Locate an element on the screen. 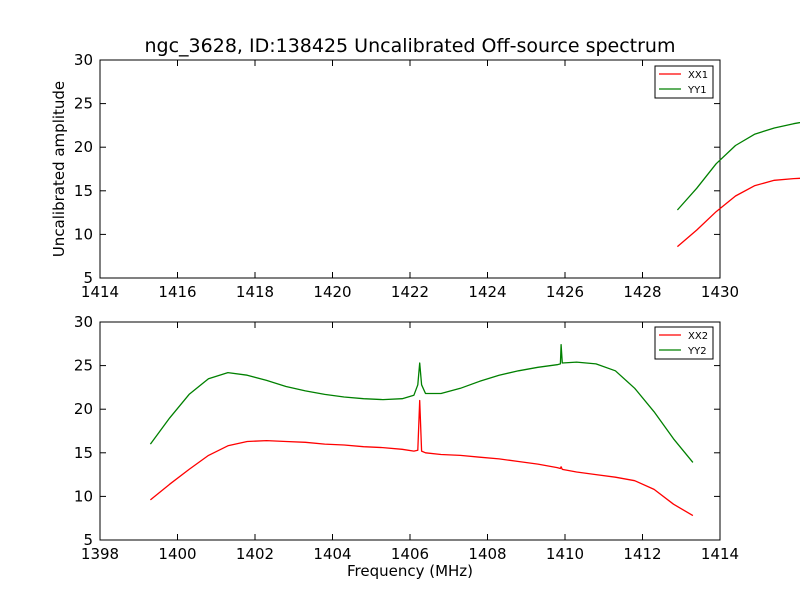  top-legend-box is located at coordinates (684, 82).